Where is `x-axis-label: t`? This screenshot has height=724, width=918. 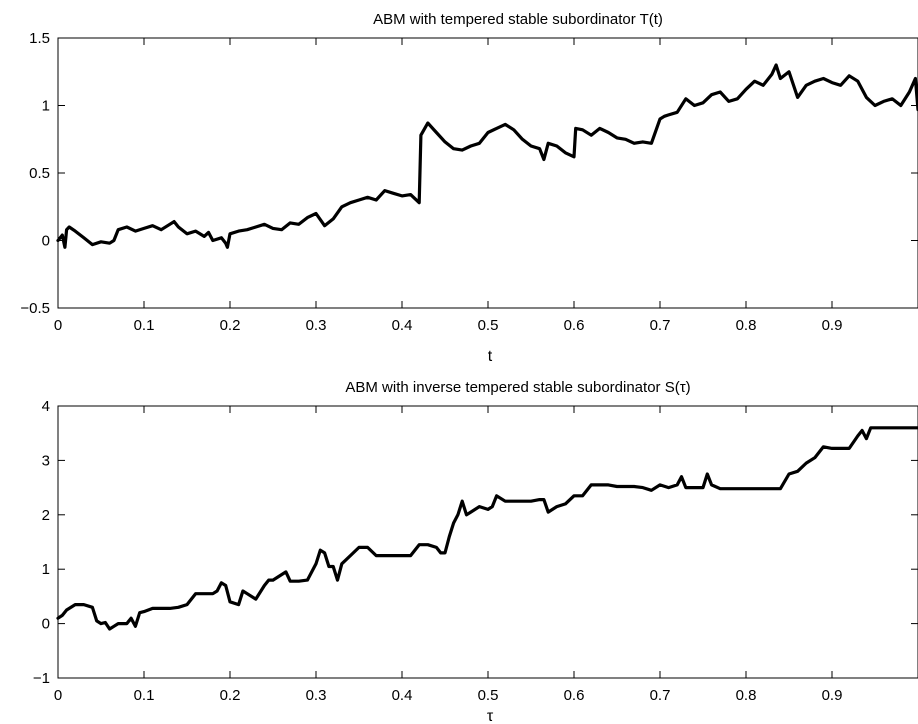 x-axis-label: t is located at coordinates (490, 356).